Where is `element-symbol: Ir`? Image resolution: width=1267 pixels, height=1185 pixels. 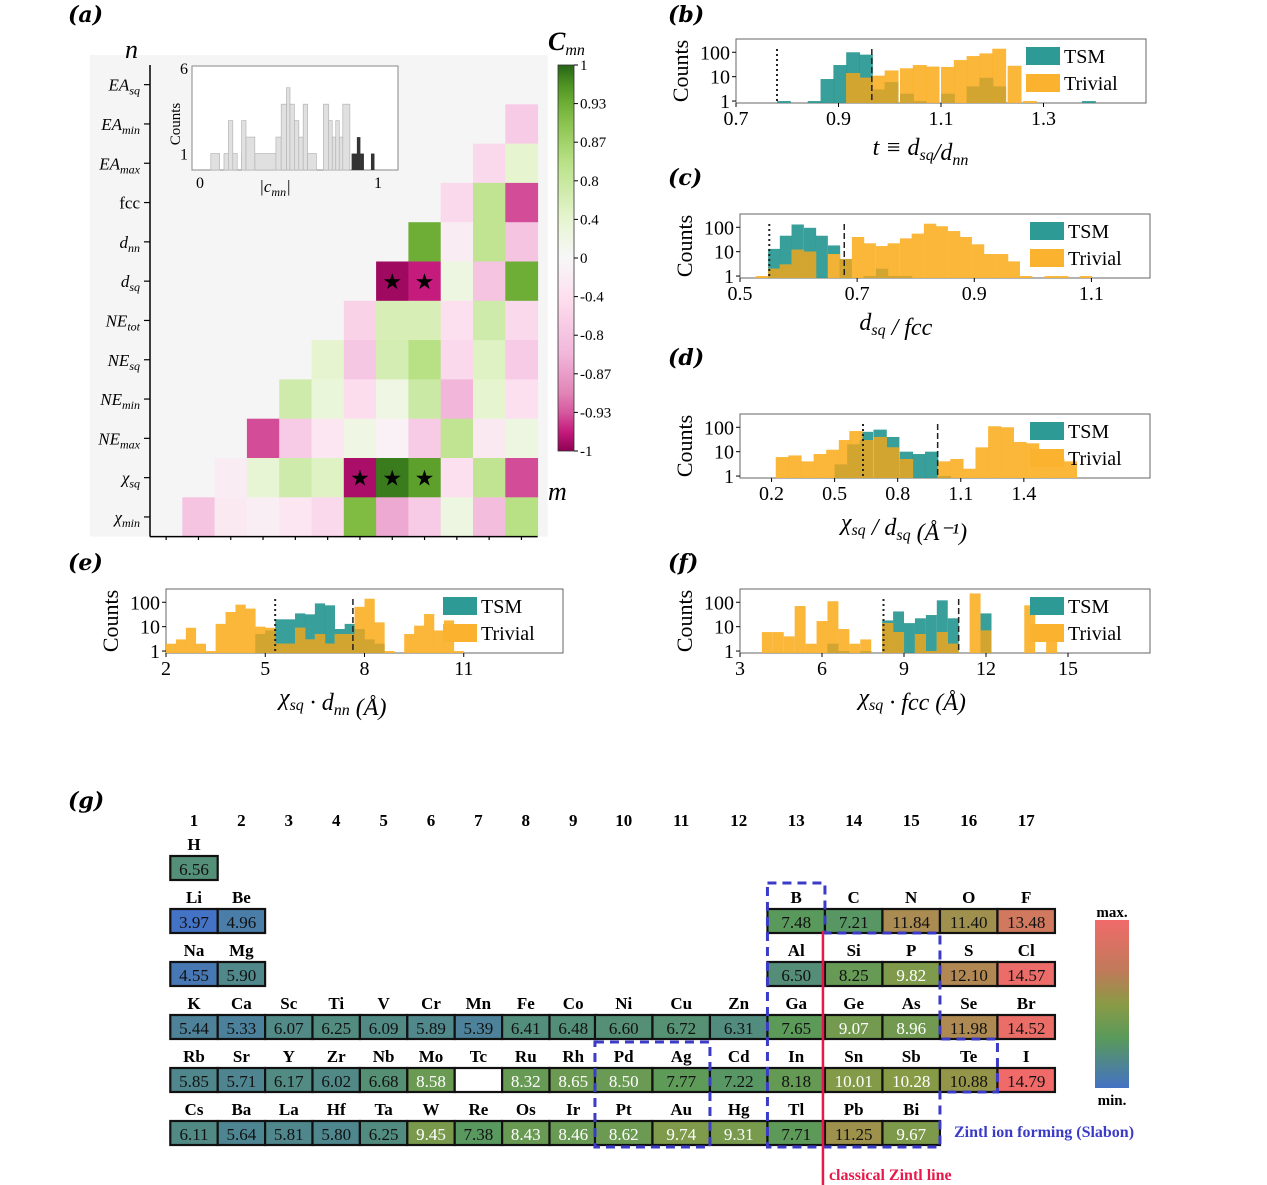
element-symbol: Ir is located at coordinates (573, 1109).